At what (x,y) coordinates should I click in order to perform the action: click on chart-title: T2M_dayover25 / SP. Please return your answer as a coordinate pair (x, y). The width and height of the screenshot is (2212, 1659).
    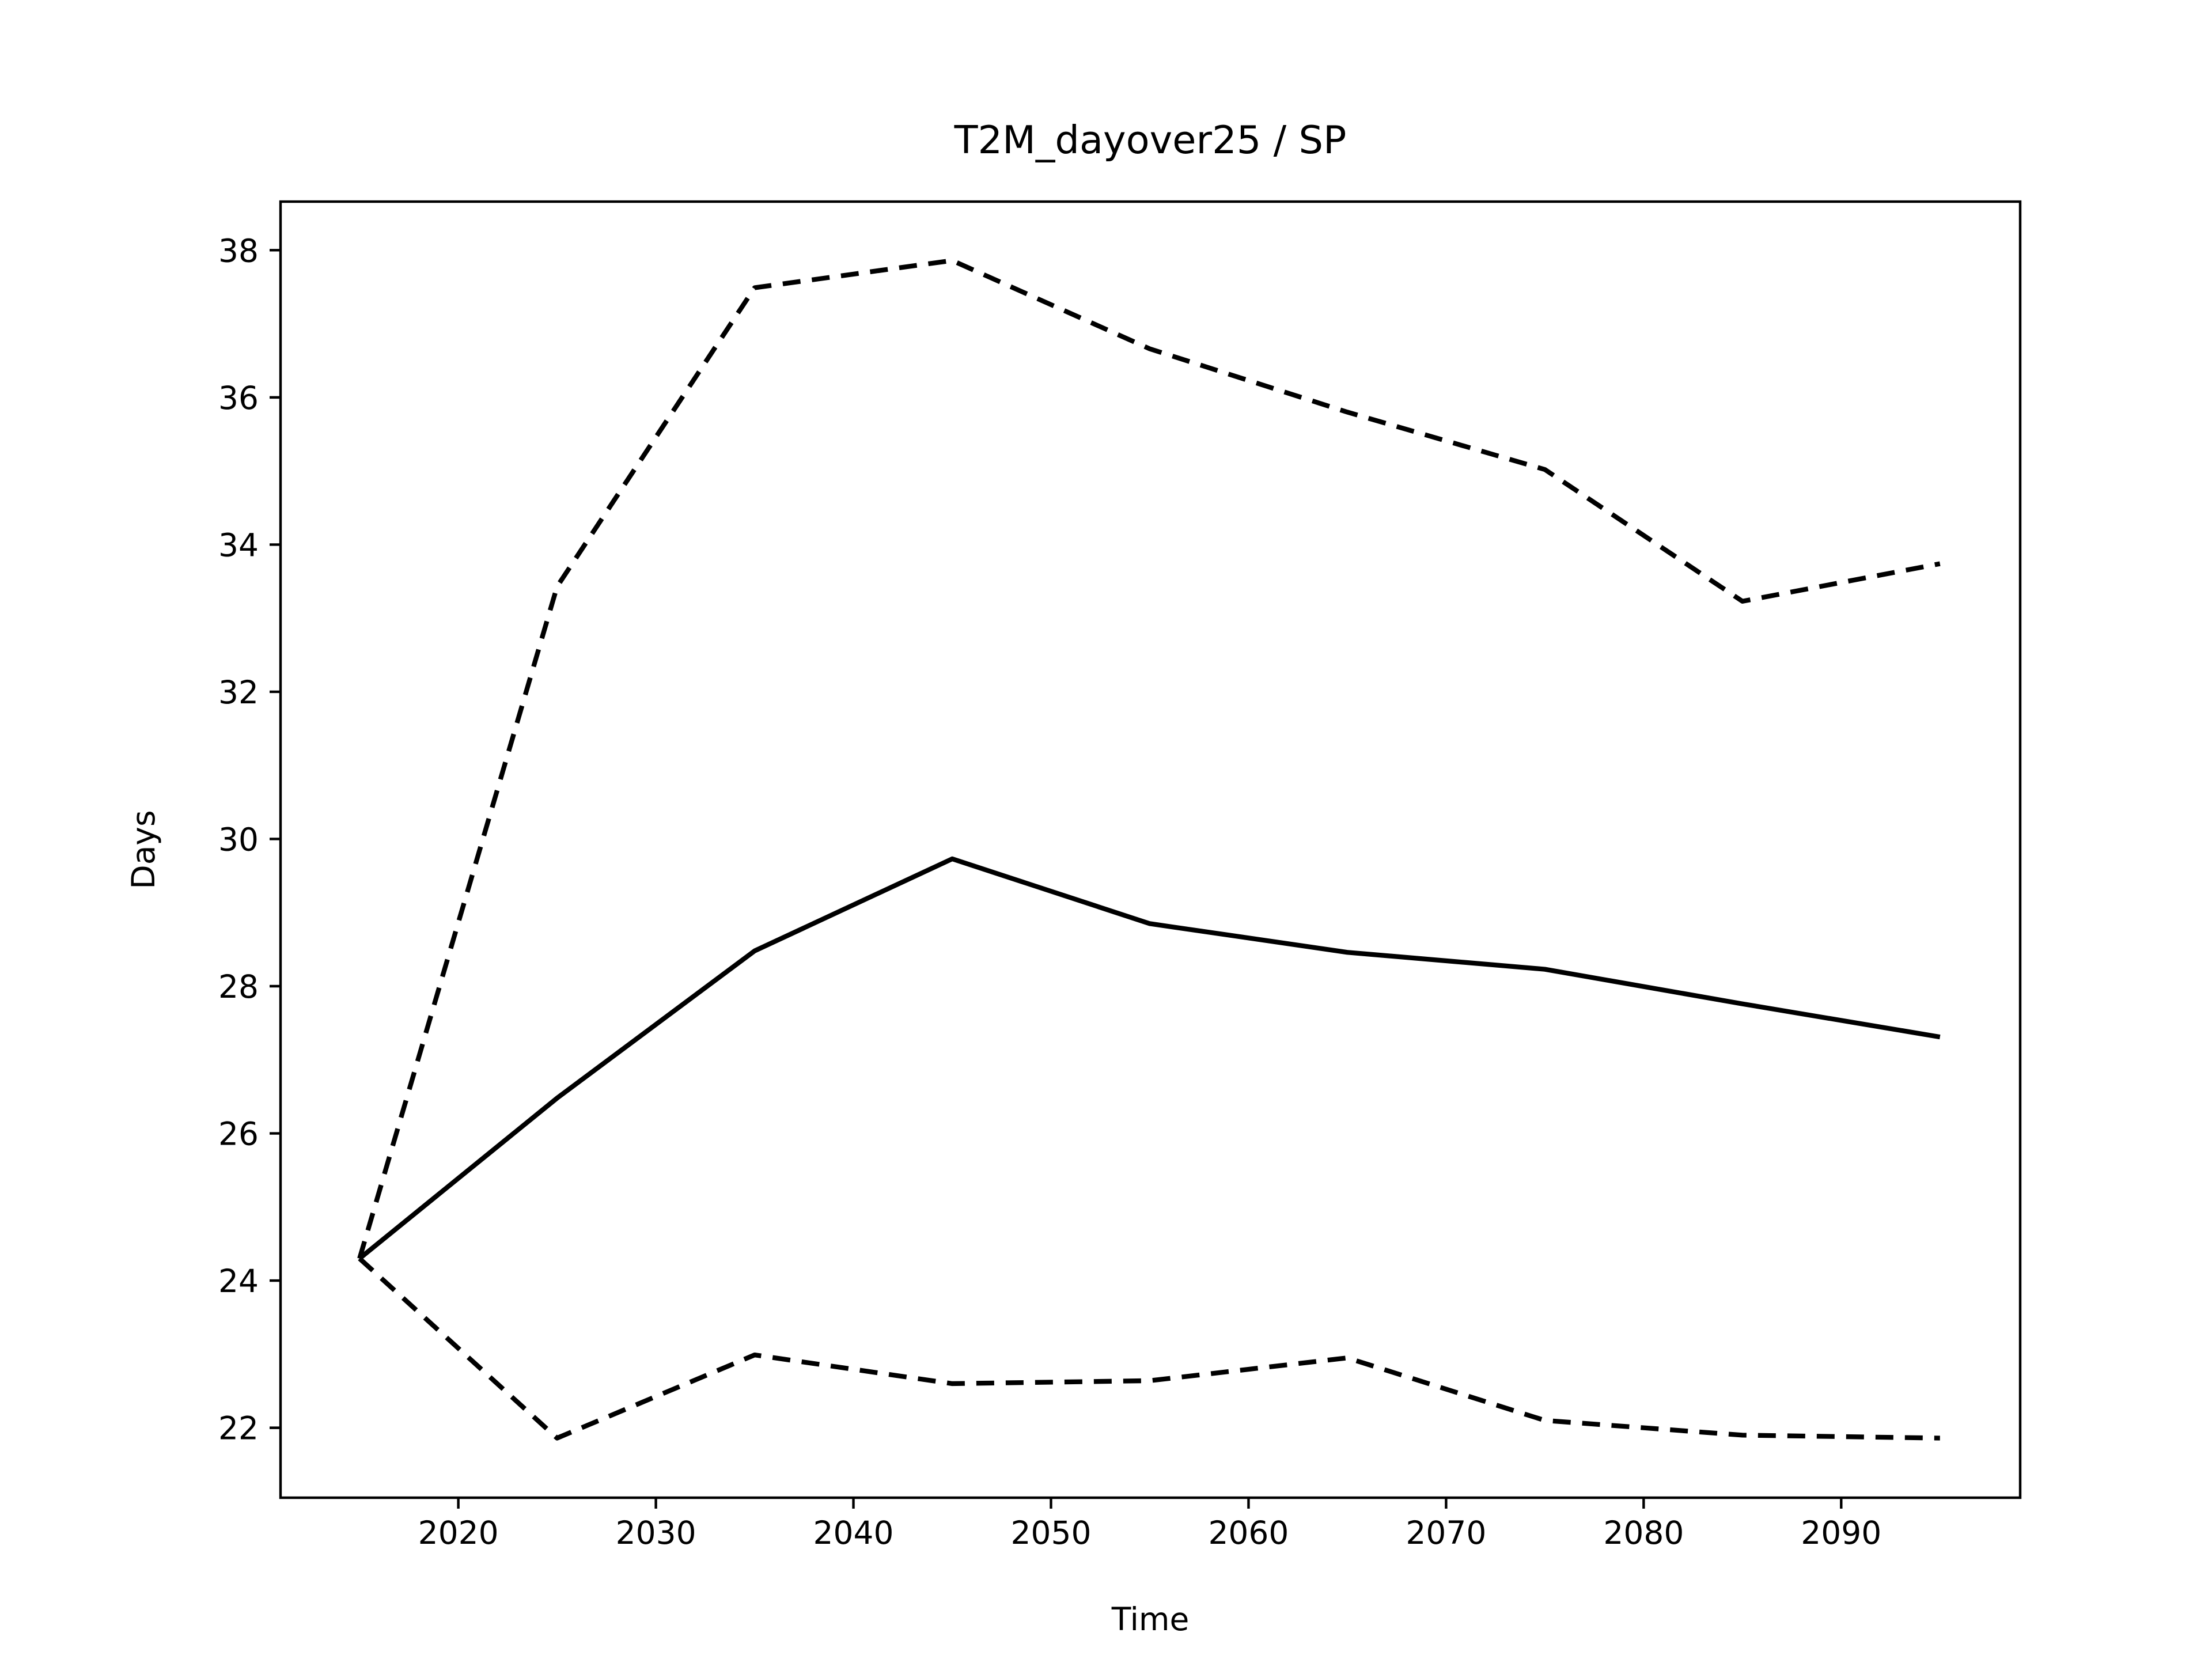
    Looking at the image, I should click on (1150, 140).